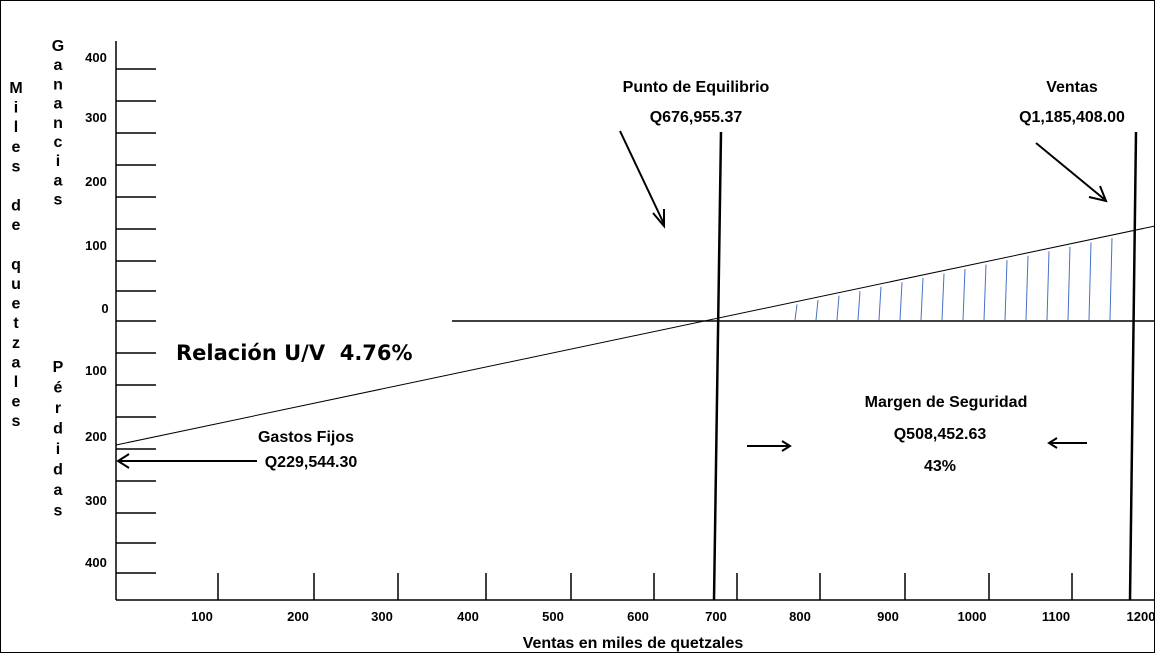 Image resolution: width=1156 pixels, height=654 pixels. What do you see at coordinates (16, 343) in the screenshot?
I see `y-axis-letter: z` at bounding box center [16, 343].